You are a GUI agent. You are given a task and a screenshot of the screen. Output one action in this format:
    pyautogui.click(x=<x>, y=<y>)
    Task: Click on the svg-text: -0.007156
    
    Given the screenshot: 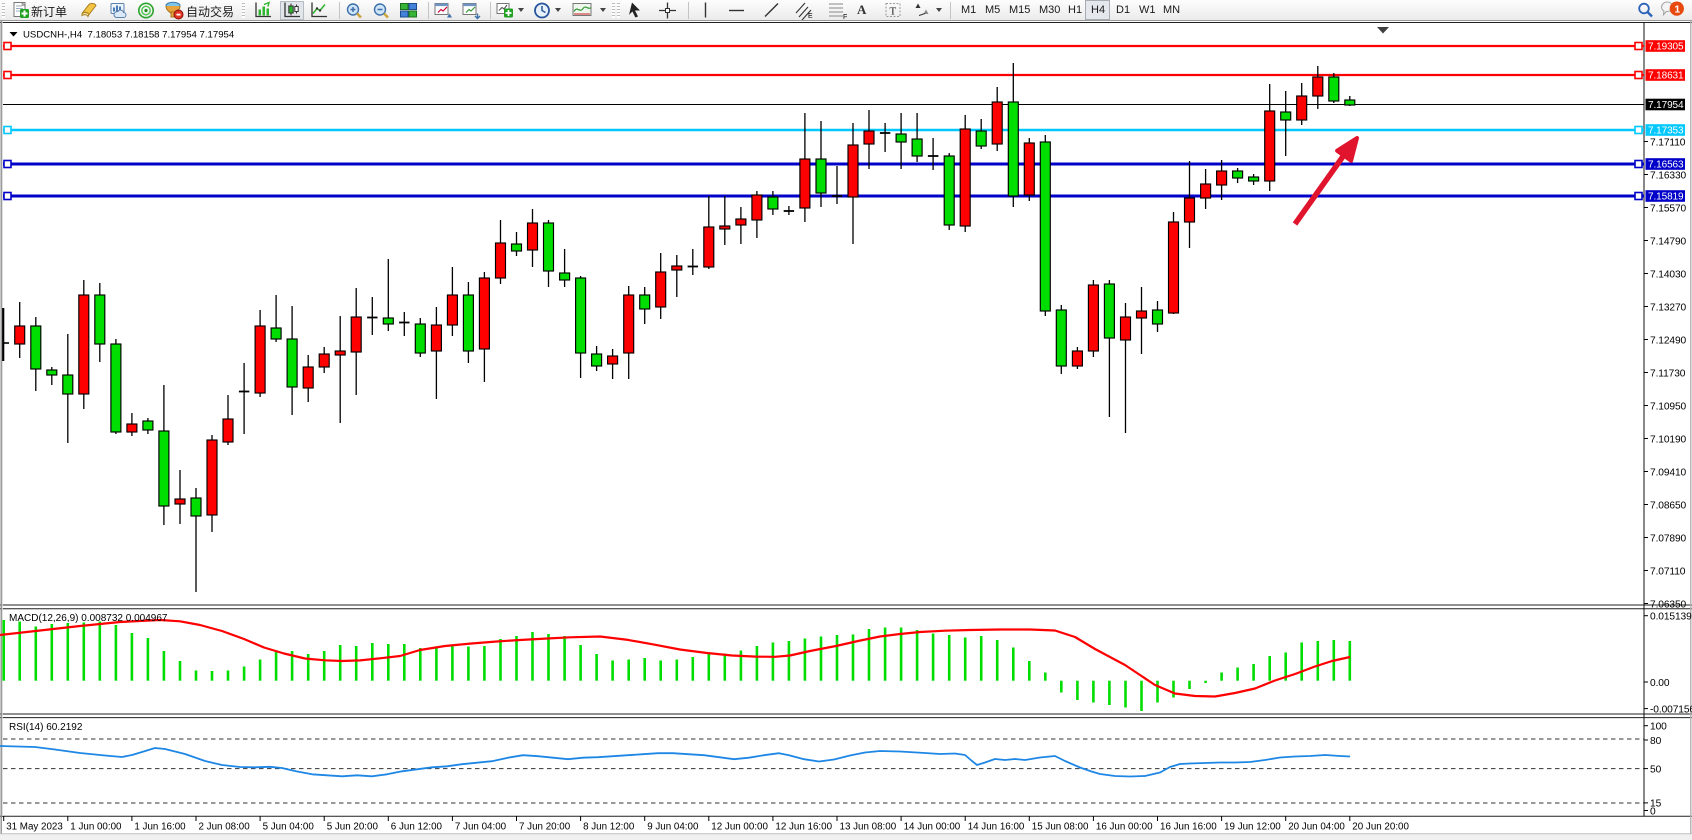 What is the action you would take?
    pyautogui.click(x=1671, y=709)
    